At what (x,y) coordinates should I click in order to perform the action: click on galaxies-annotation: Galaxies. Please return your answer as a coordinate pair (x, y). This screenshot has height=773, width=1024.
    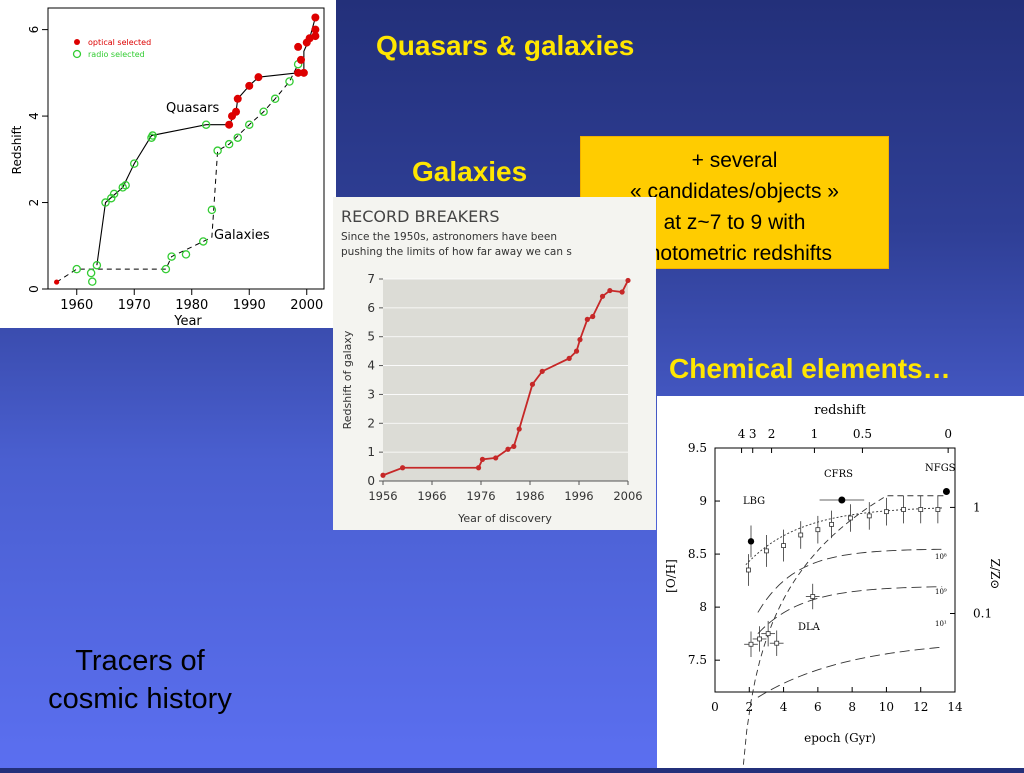
    Looking at the image, I should click on (242, 235).